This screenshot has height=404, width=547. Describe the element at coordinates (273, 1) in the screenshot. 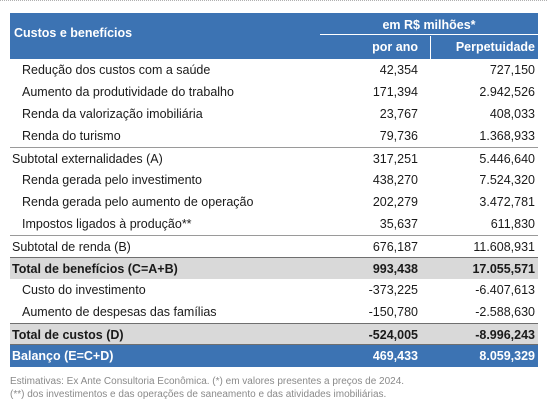

I see `cropped-previous-text` at that location.